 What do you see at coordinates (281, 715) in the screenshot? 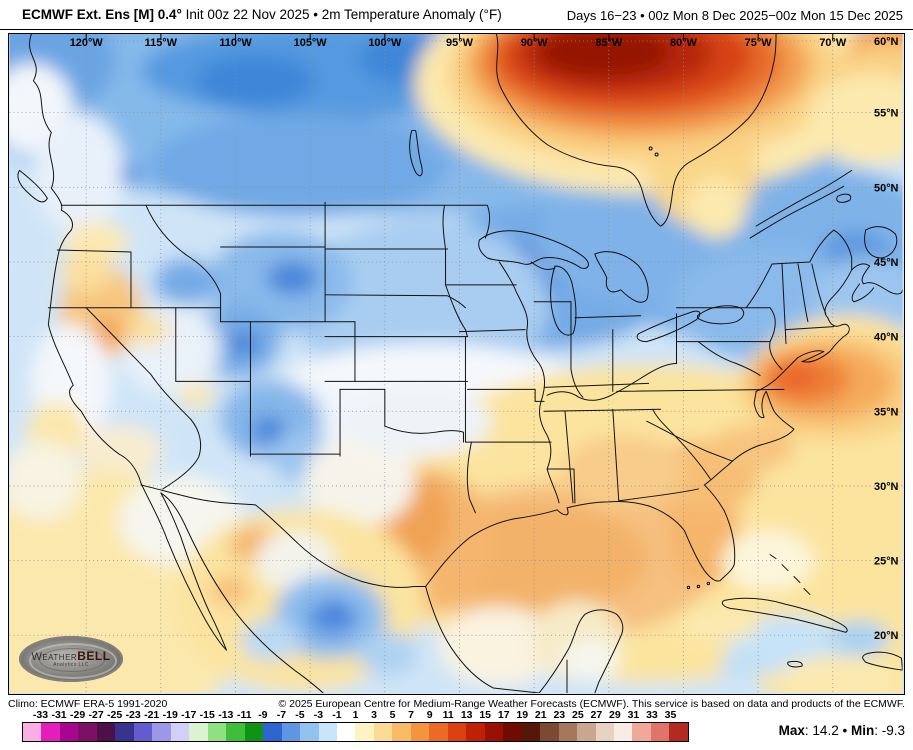
I see `colorbar-tick: -7` at bounding box center [281, 715].